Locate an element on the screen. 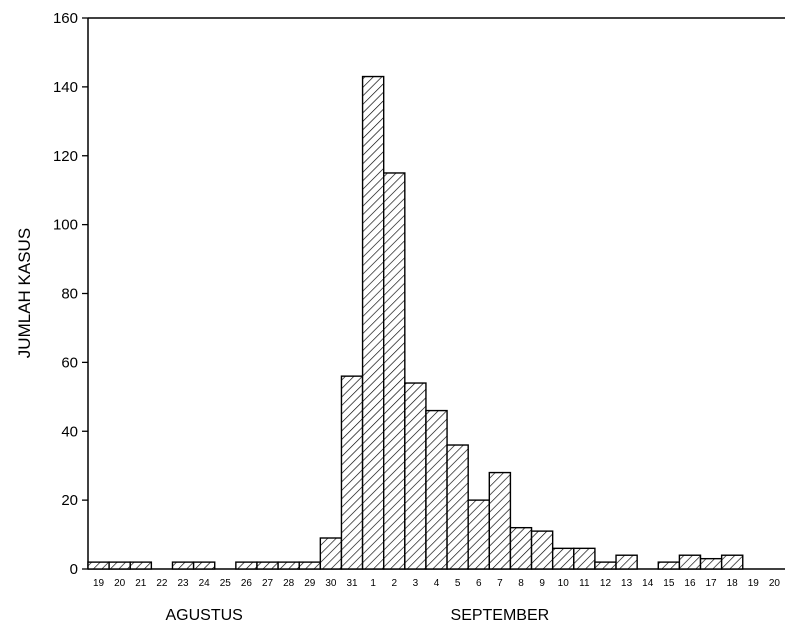 The image size is (790, 628). x-tick-label: 17 is located at coordinates (712, 583).